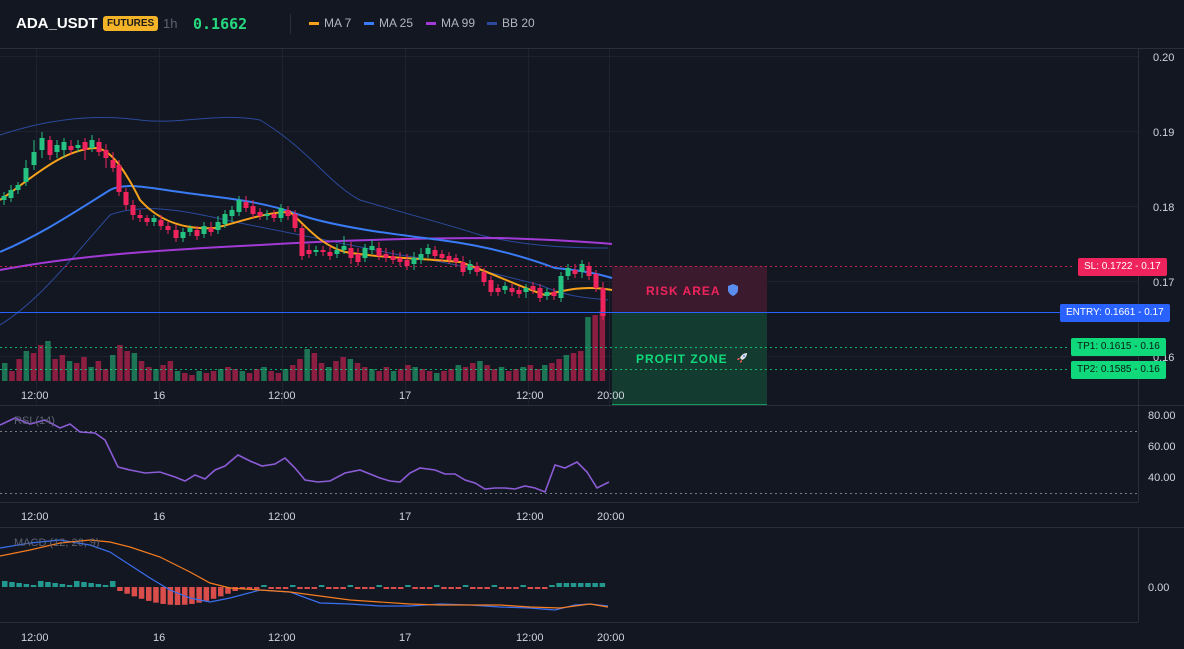 The image size is (1184, 649). Describe the element at coordinates (518, 23) in the screenshot. I see `legend-label: BB 20` at that location.